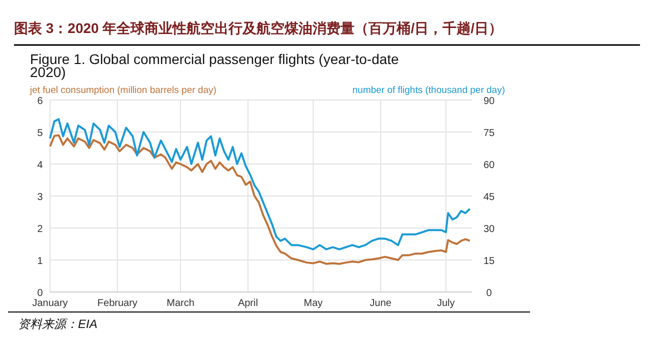 This screenshot has width=665, height=348. What do you see at coordinates (40, 133) in the screenshot?
I see `y-tick-label: 5` at bounding box center [40, 133].